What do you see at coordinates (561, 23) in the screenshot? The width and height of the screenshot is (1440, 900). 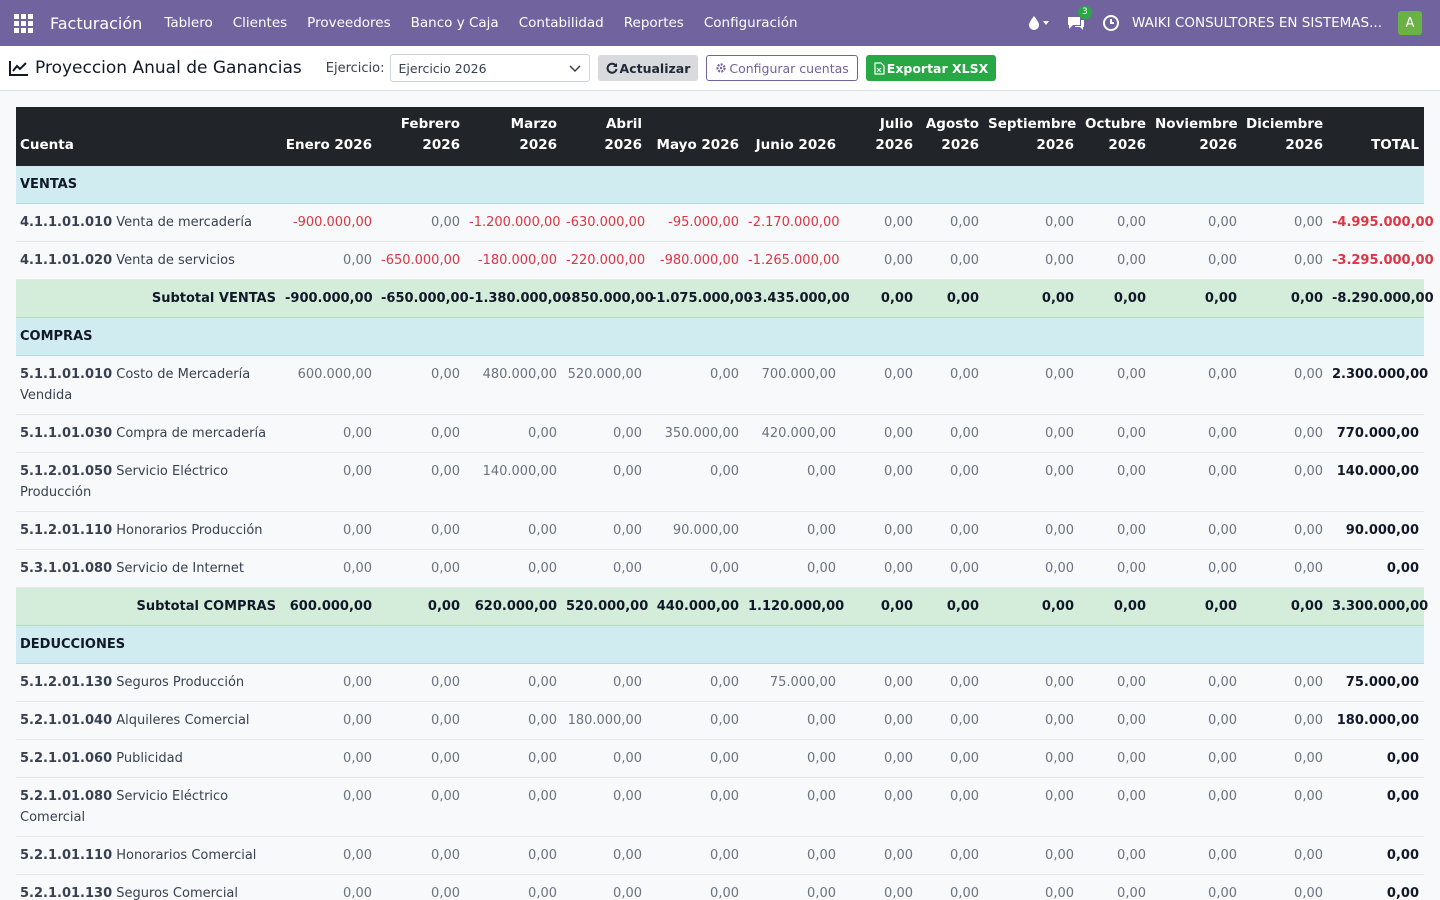 I see `menu-item-contabilidad: Contabilidad` at bounding box center [561, 23].